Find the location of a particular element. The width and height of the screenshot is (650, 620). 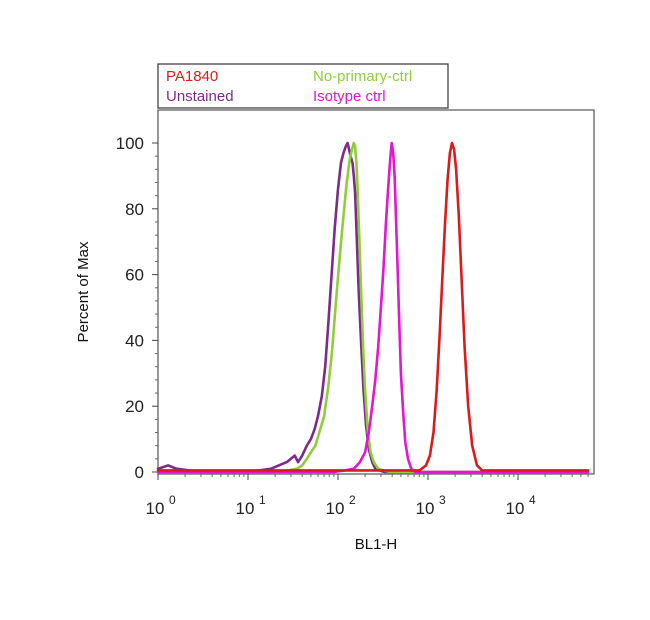

y-tick-label: 60 is located at coordinates (134, 275).